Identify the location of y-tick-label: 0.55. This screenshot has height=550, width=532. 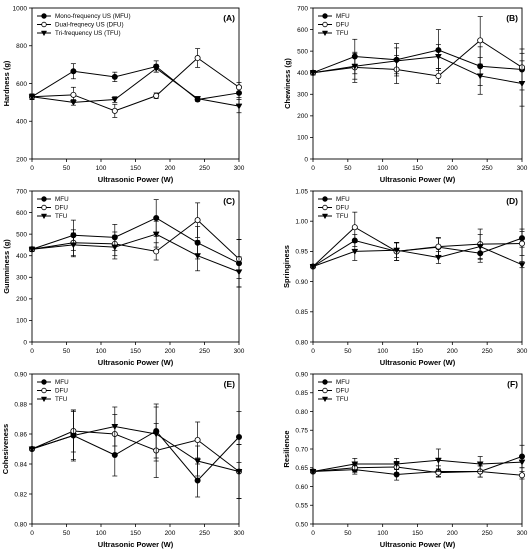
(301, 506).